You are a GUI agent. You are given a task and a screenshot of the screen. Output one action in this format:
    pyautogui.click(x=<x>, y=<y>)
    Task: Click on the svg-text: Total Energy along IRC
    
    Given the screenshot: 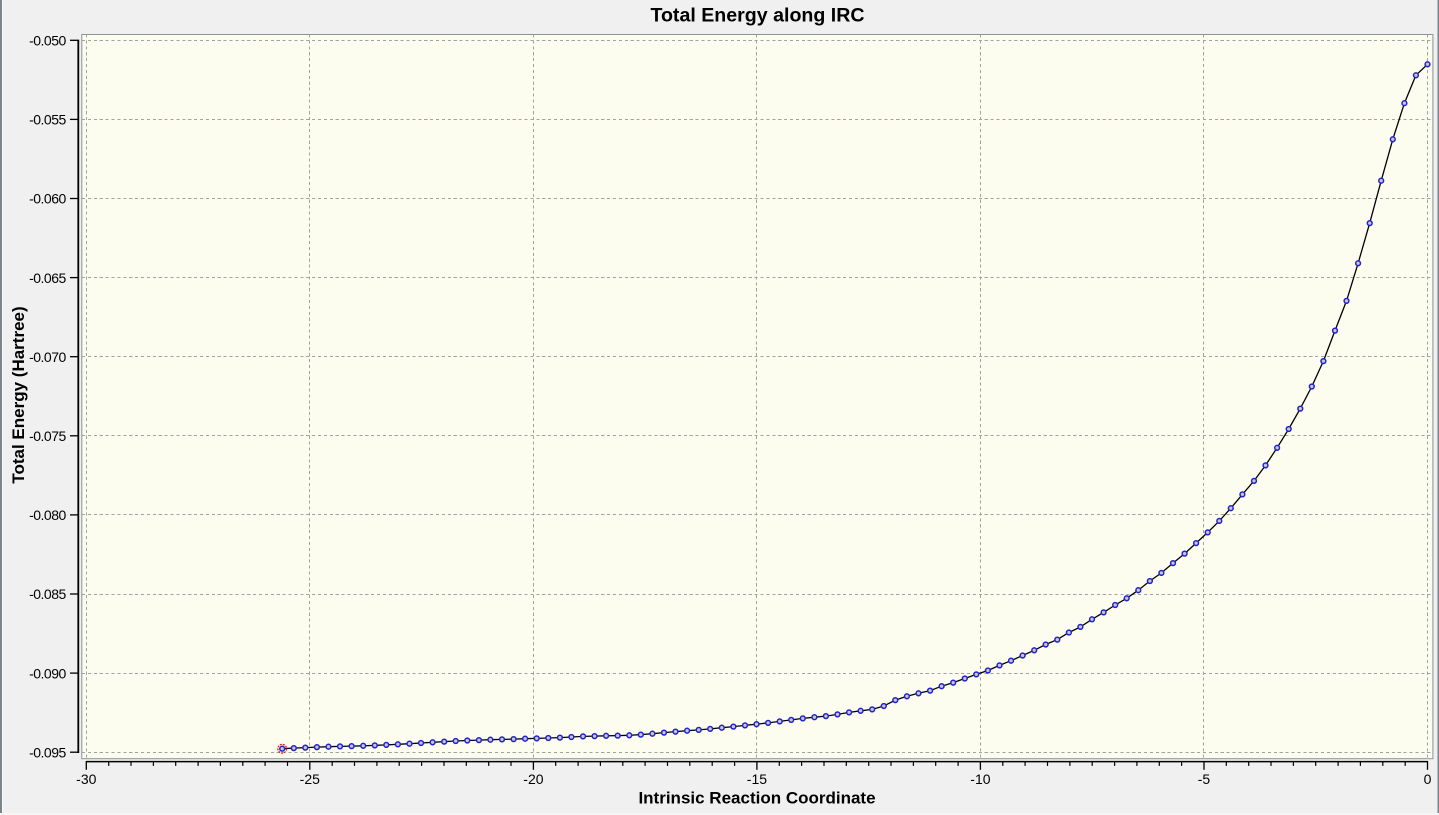 What is the action you would take?
    pyautogui.click(x=757, y=15)
    